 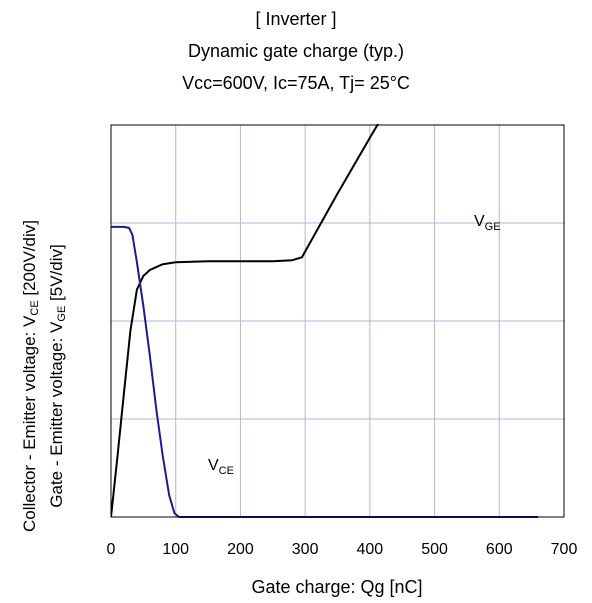 What do you see at coordinates (111, 549) in the screenshot?
I see `x-tick-label: 0` at bounding box center [111, 549].